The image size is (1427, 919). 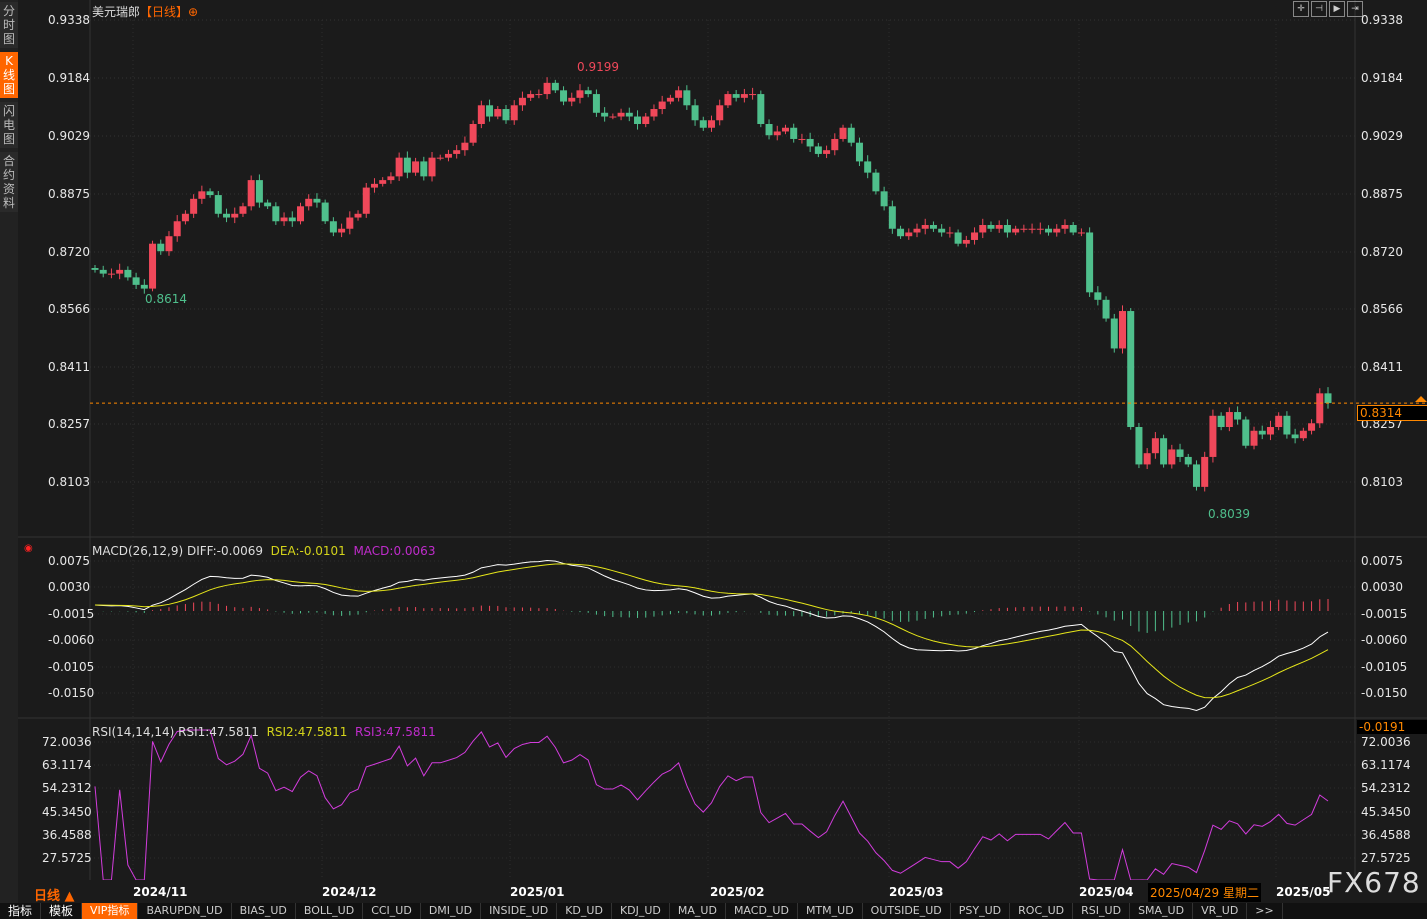 What do you see at coordinates (21, 911) in the screenshot?
I see `tab--: 指标` at bounding box center [21, 911].